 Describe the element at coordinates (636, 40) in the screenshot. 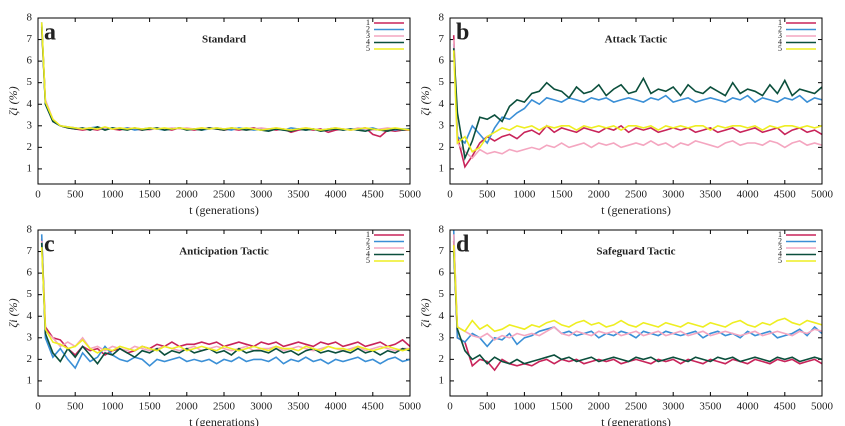

I see `chart-title: Attack Tactic` at that location.